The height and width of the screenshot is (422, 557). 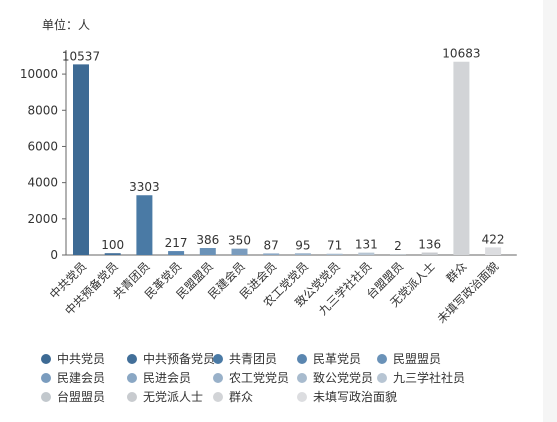 What do you see at coordinates (42, 183) in the screenshot?
I see `y-tick-label: 4000` at bounding box center [42, 183].